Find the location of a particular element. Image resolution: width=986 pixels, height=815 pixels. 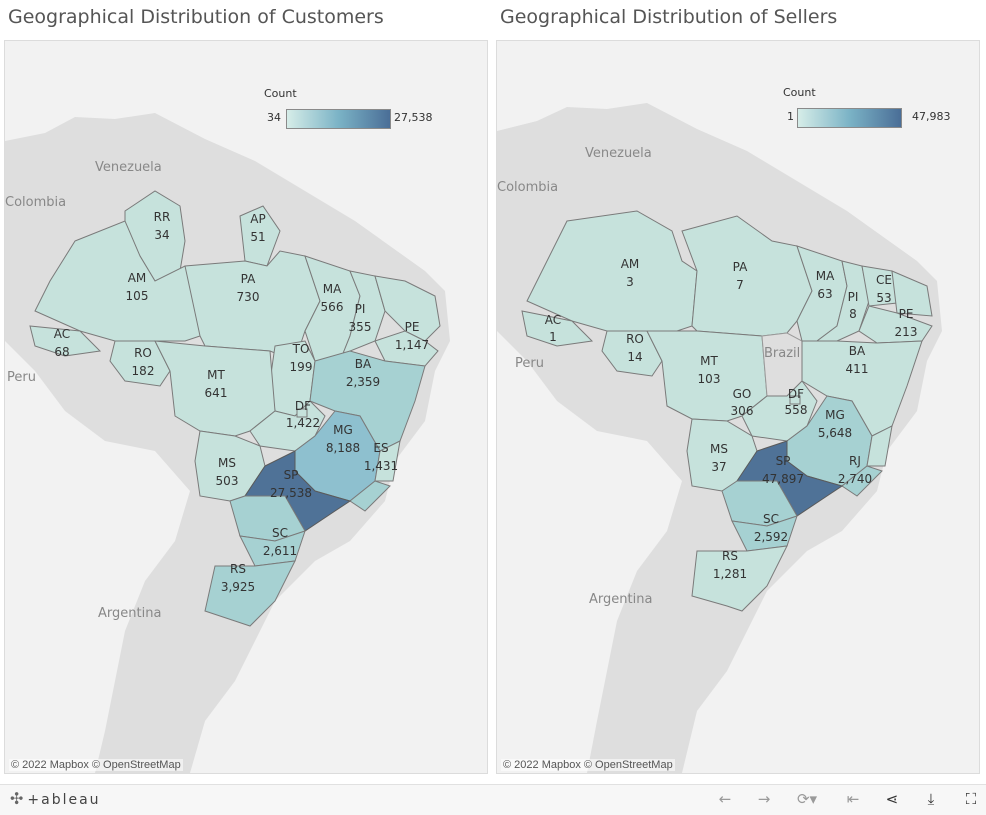

label-RO-value: 182 is located at coordinates (143, 371).